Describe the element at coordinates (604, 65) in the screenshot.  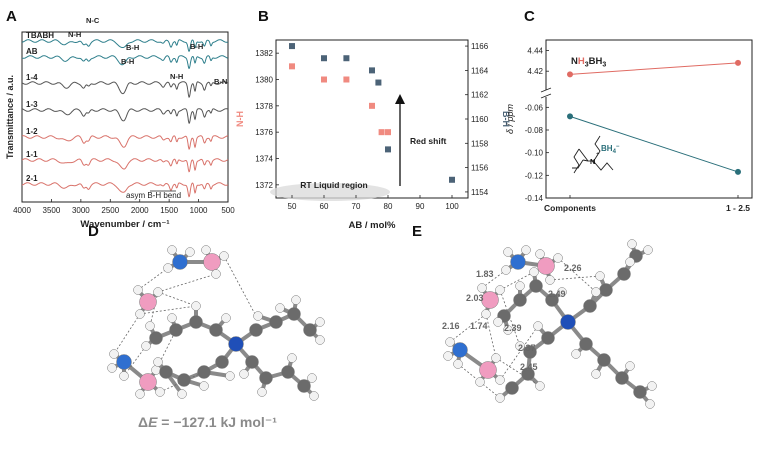
I see `nh3bh3-label-sub2: 3` at that location.